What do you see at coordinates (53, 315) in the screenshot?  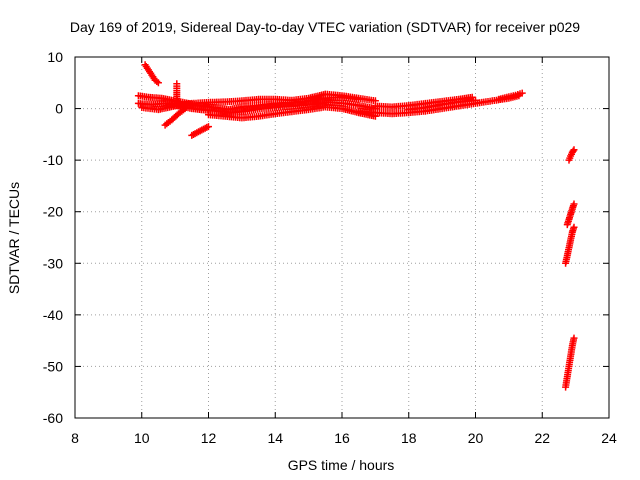 I see `y-tick-label: -40` at bounding box center [53, 315].